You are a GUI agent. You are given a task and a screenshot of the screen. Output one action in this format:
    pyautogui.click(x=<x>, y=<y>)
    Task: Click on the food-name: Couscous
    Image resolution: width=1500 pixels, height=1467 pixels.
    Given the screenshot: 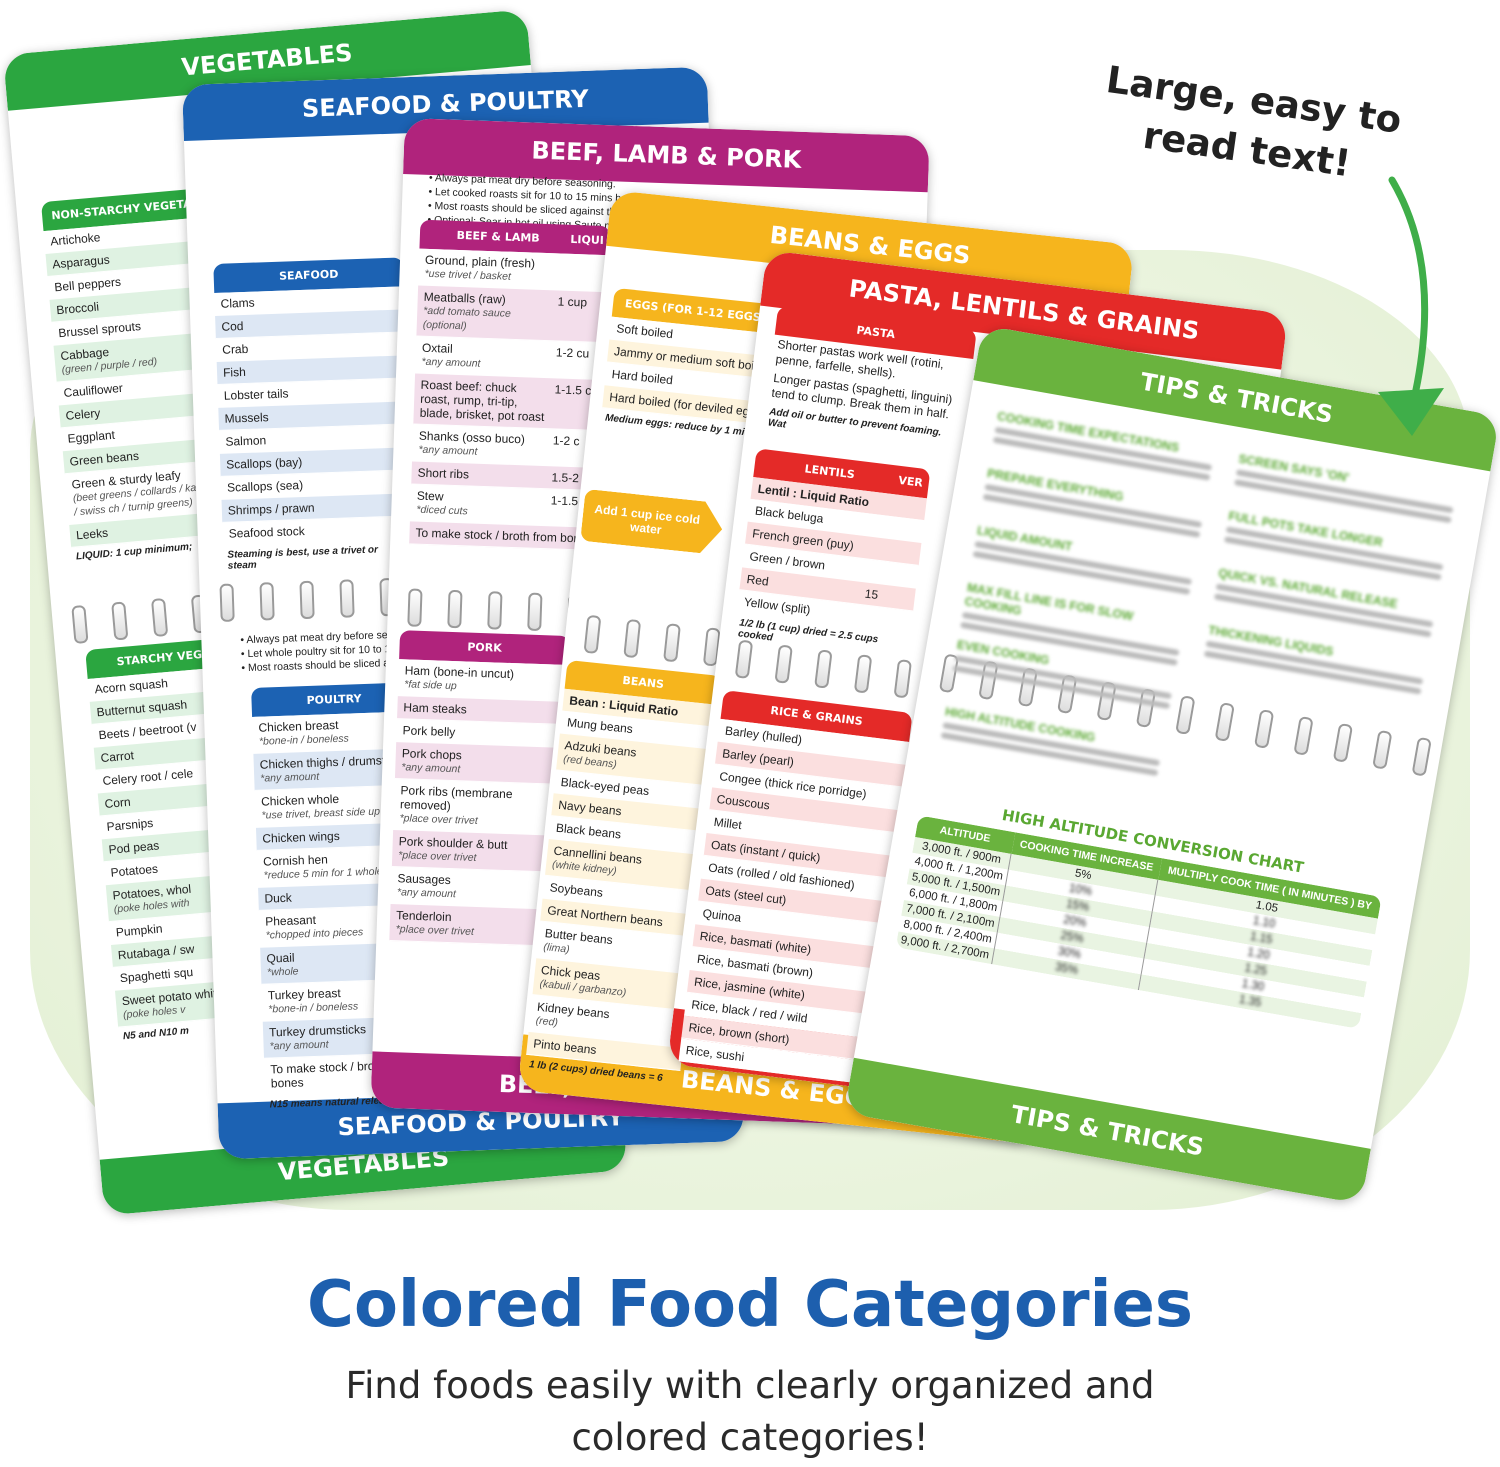 What is the action you would take?
    pyautogui.click(x=743, y=802)
    